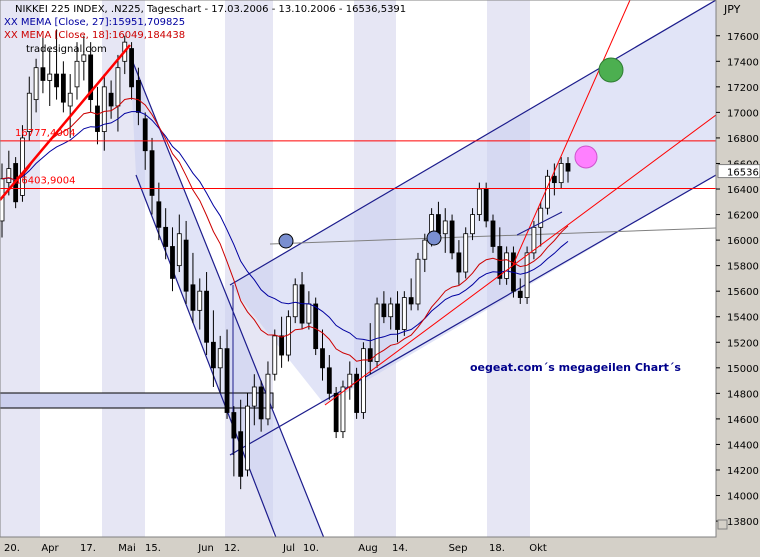 The width and height of the screenshot is (760, 557). What do you see at coordinates (458, 548) in the screenshot?
I see `x-tick-label: Sep` at bounding box center [458, 548].